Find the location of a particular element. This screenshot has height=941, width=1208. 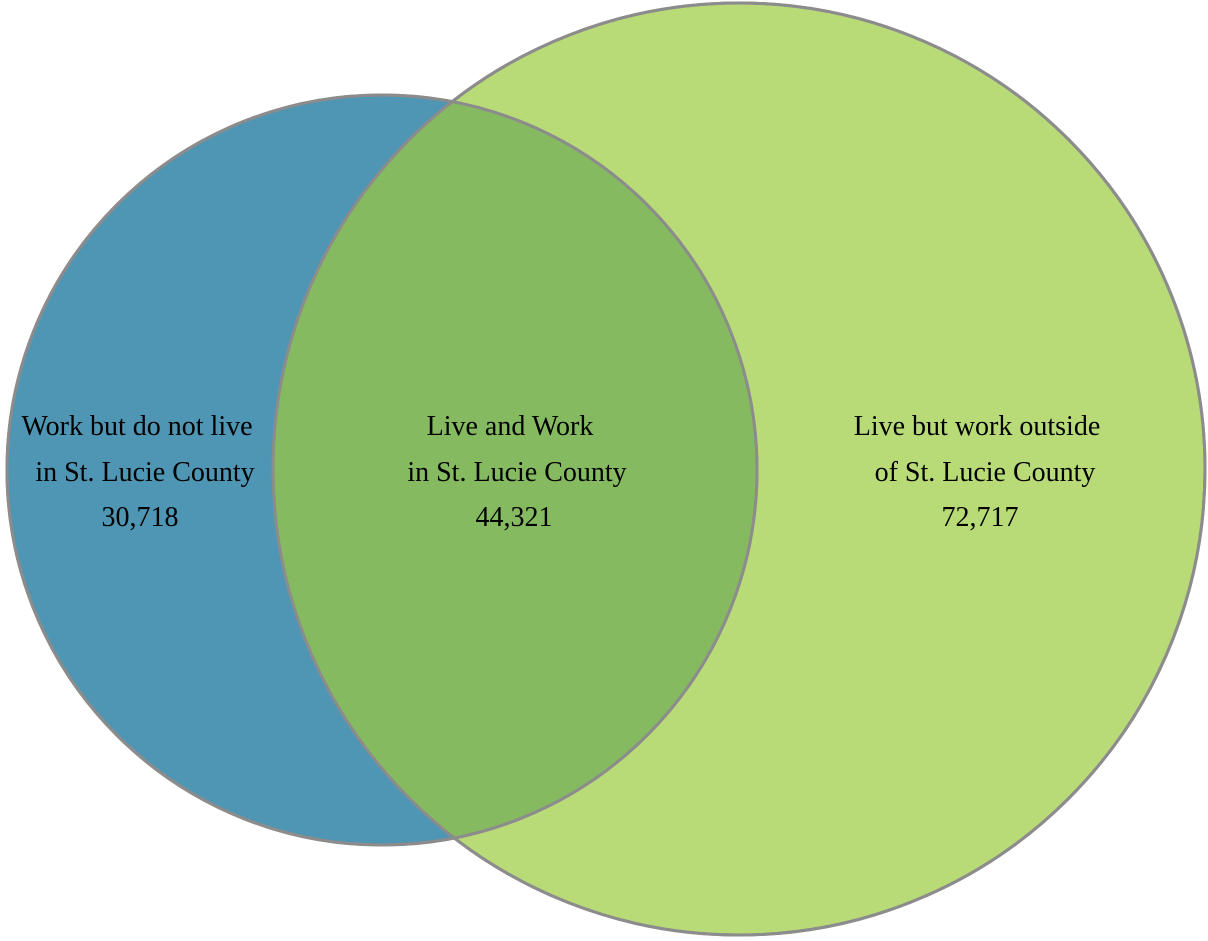

region-label-line: Live and Work is located at coordinates (510, 426).